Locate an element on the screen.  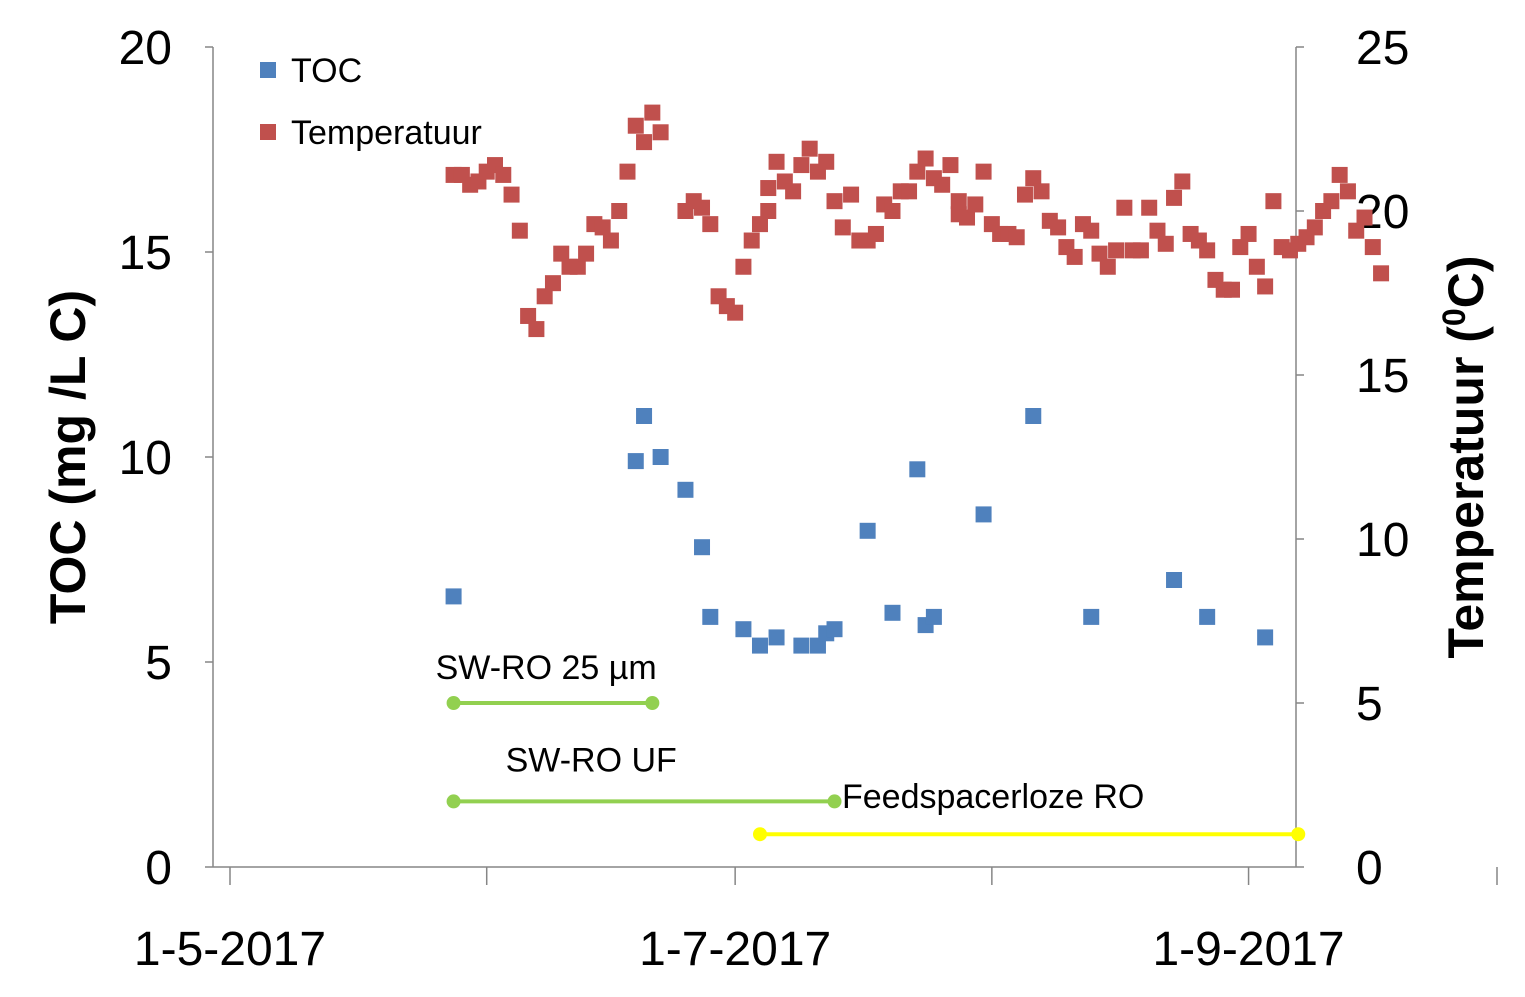
y-right-tick-label: 10 is located at coordinates (1382, 540).